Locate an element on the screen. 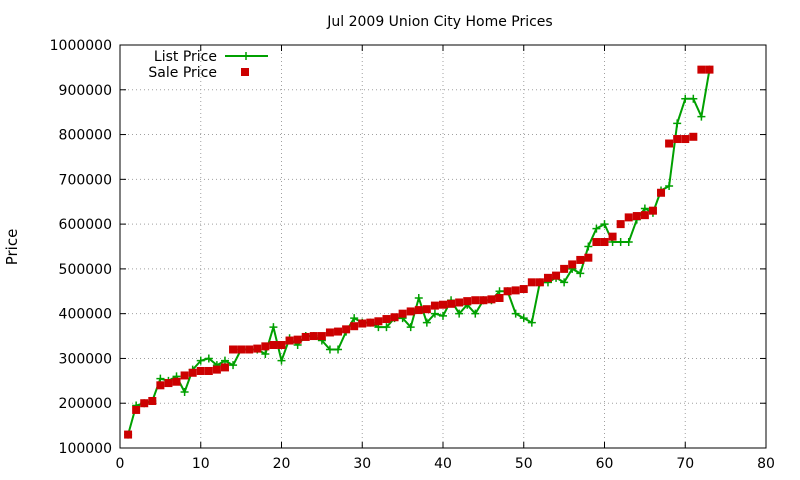  y-tick-label: 500000 is located at coordinates (85, 270).